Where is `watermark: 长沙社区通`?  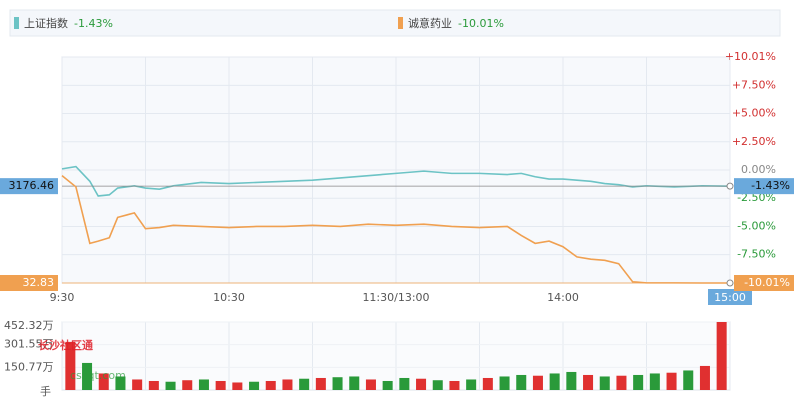
watermark: 长沙社区通 is located at coordinates (65, 345).